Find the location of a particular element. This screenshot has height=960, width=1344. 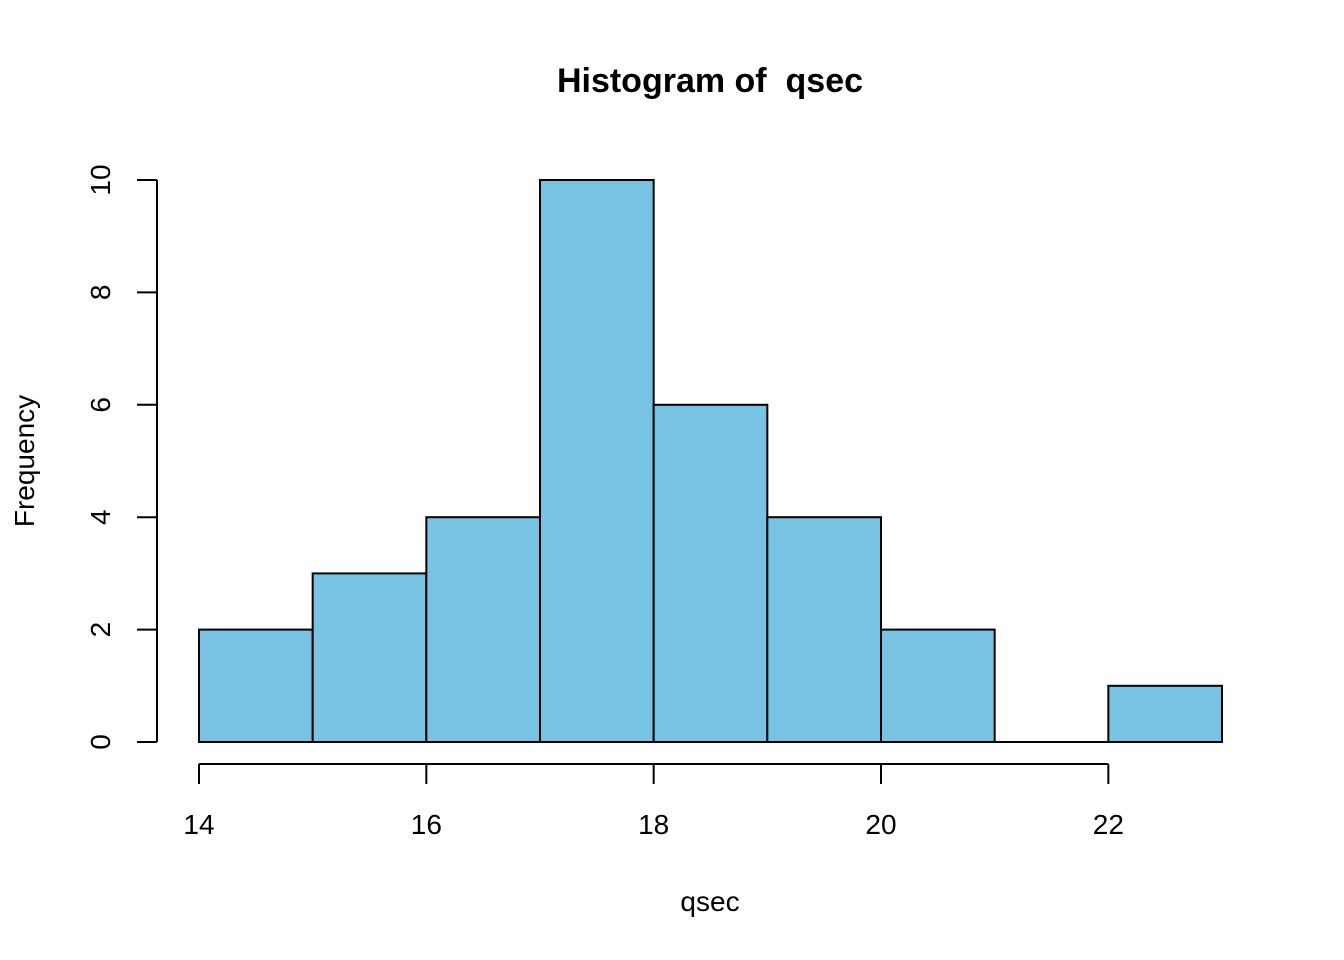

y-ticks-group: 0 2 4 6 8 10 is located at coordinates (121, 457).